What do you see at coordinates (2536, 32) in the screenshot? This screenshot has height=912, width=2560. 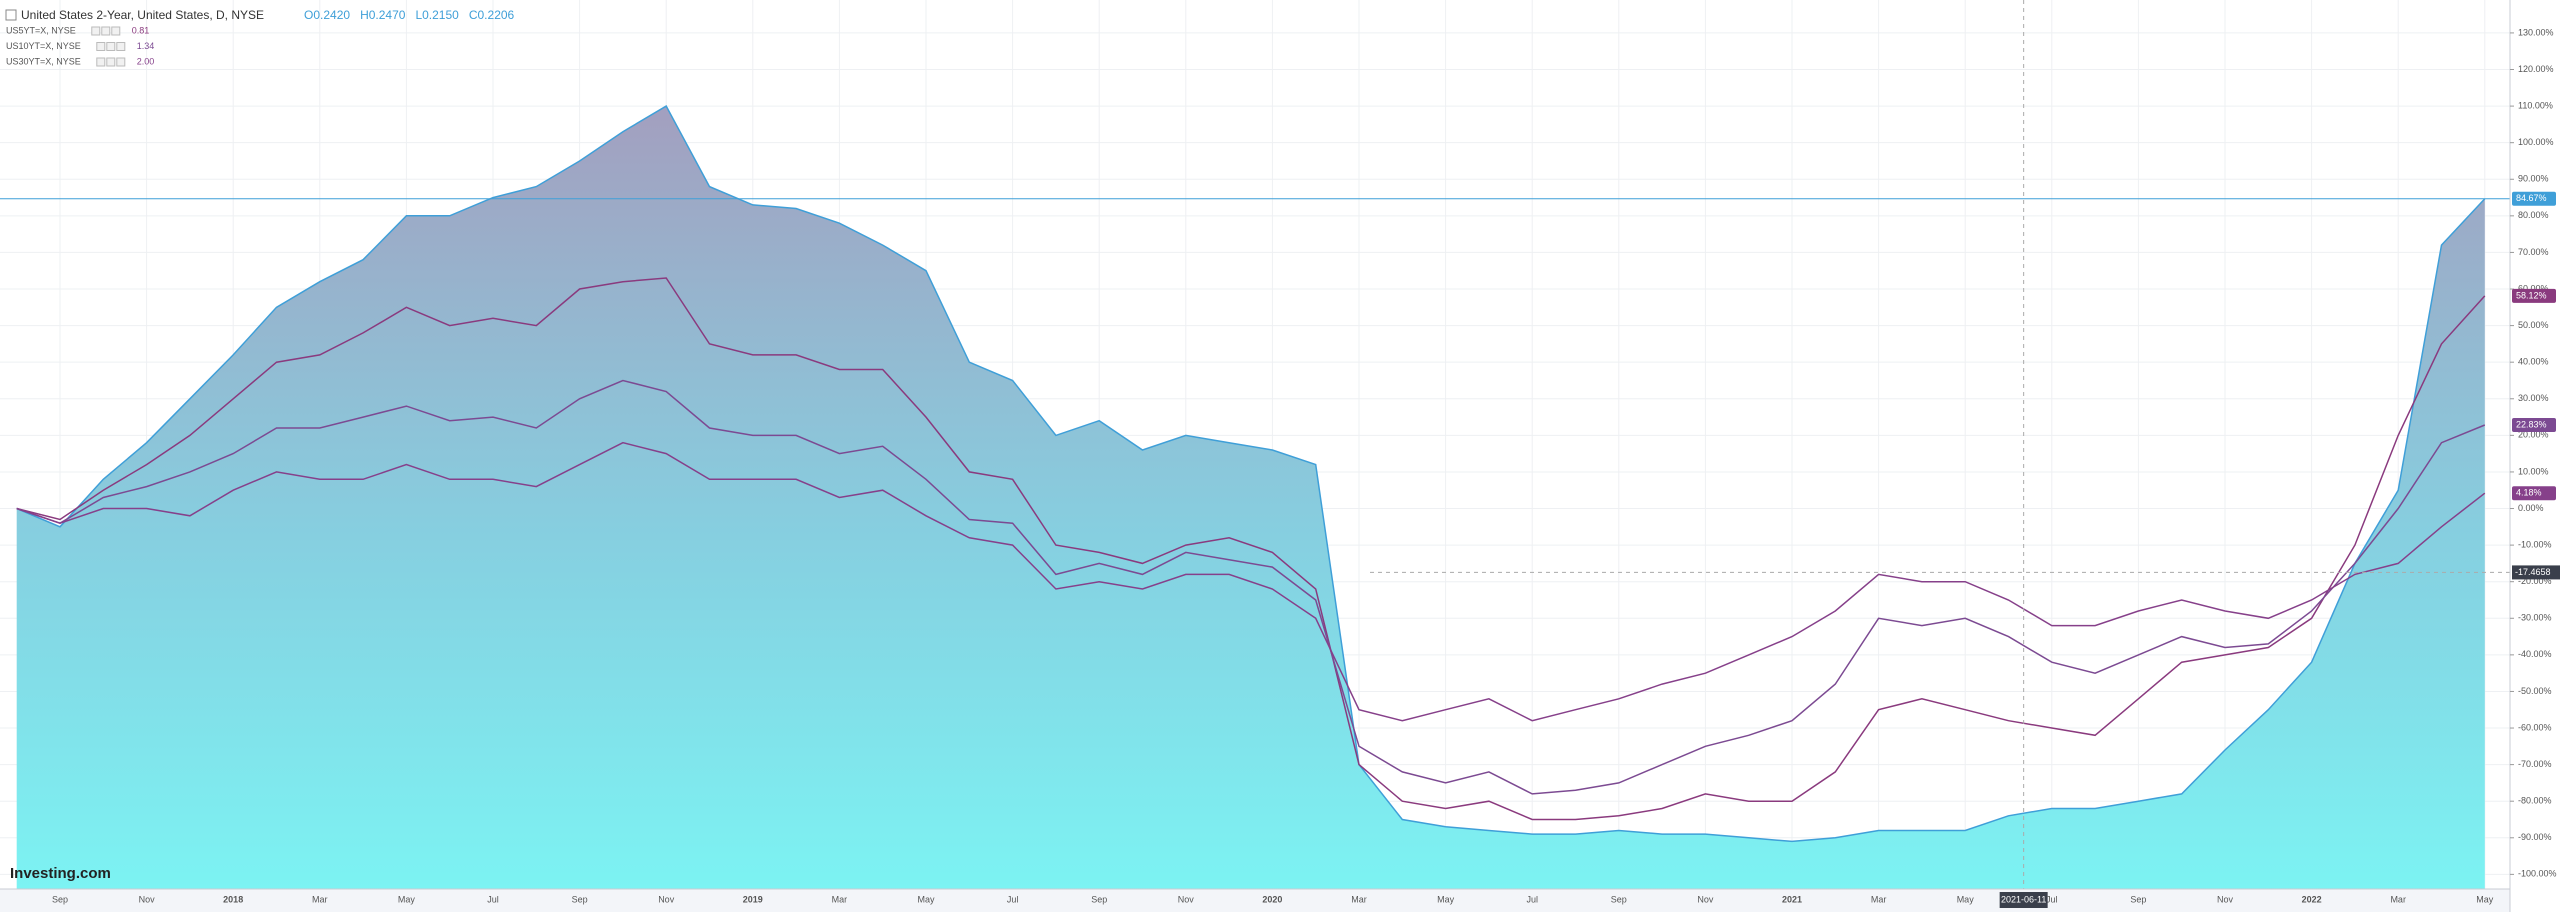 I see `y-tick-label: 130.00%` at bounding box center [2536, 32].